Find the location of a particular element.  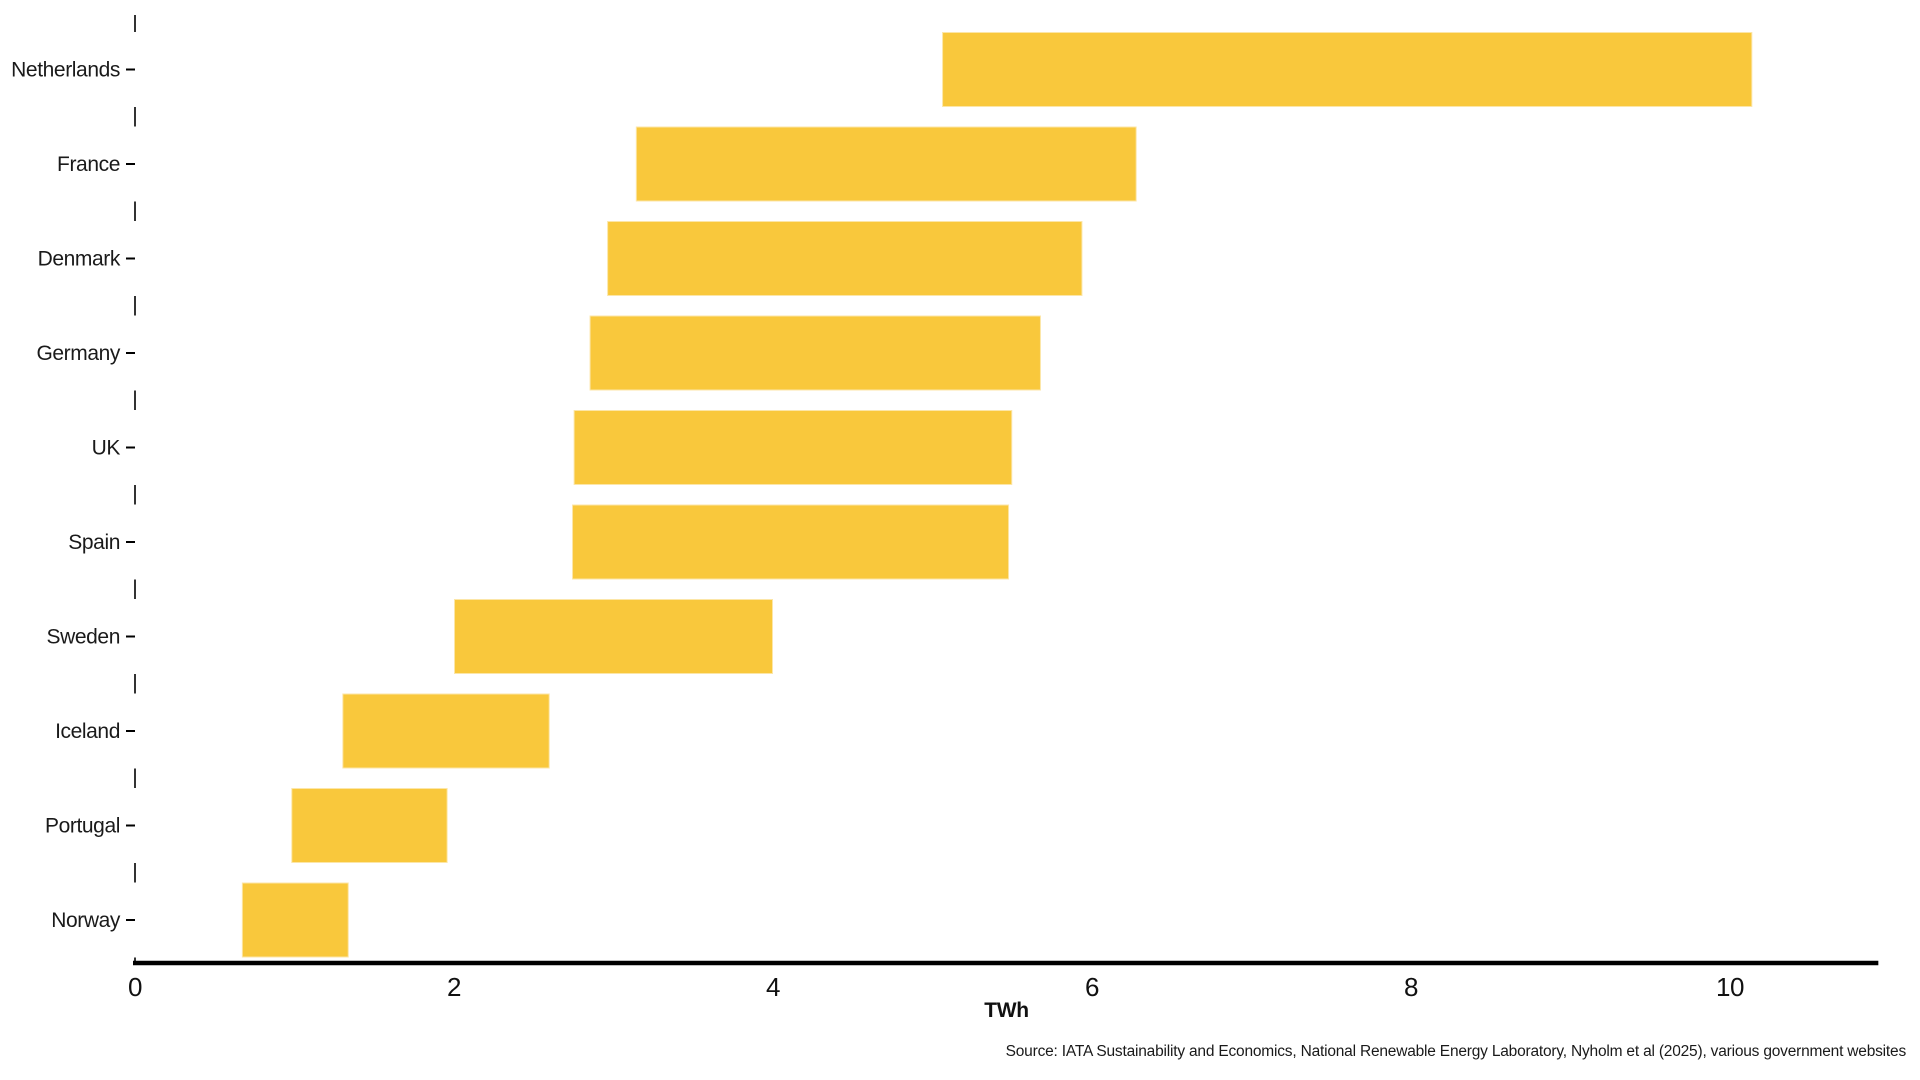

y-axis-label-sweden: Sweden is located at coordinates (84, 637).